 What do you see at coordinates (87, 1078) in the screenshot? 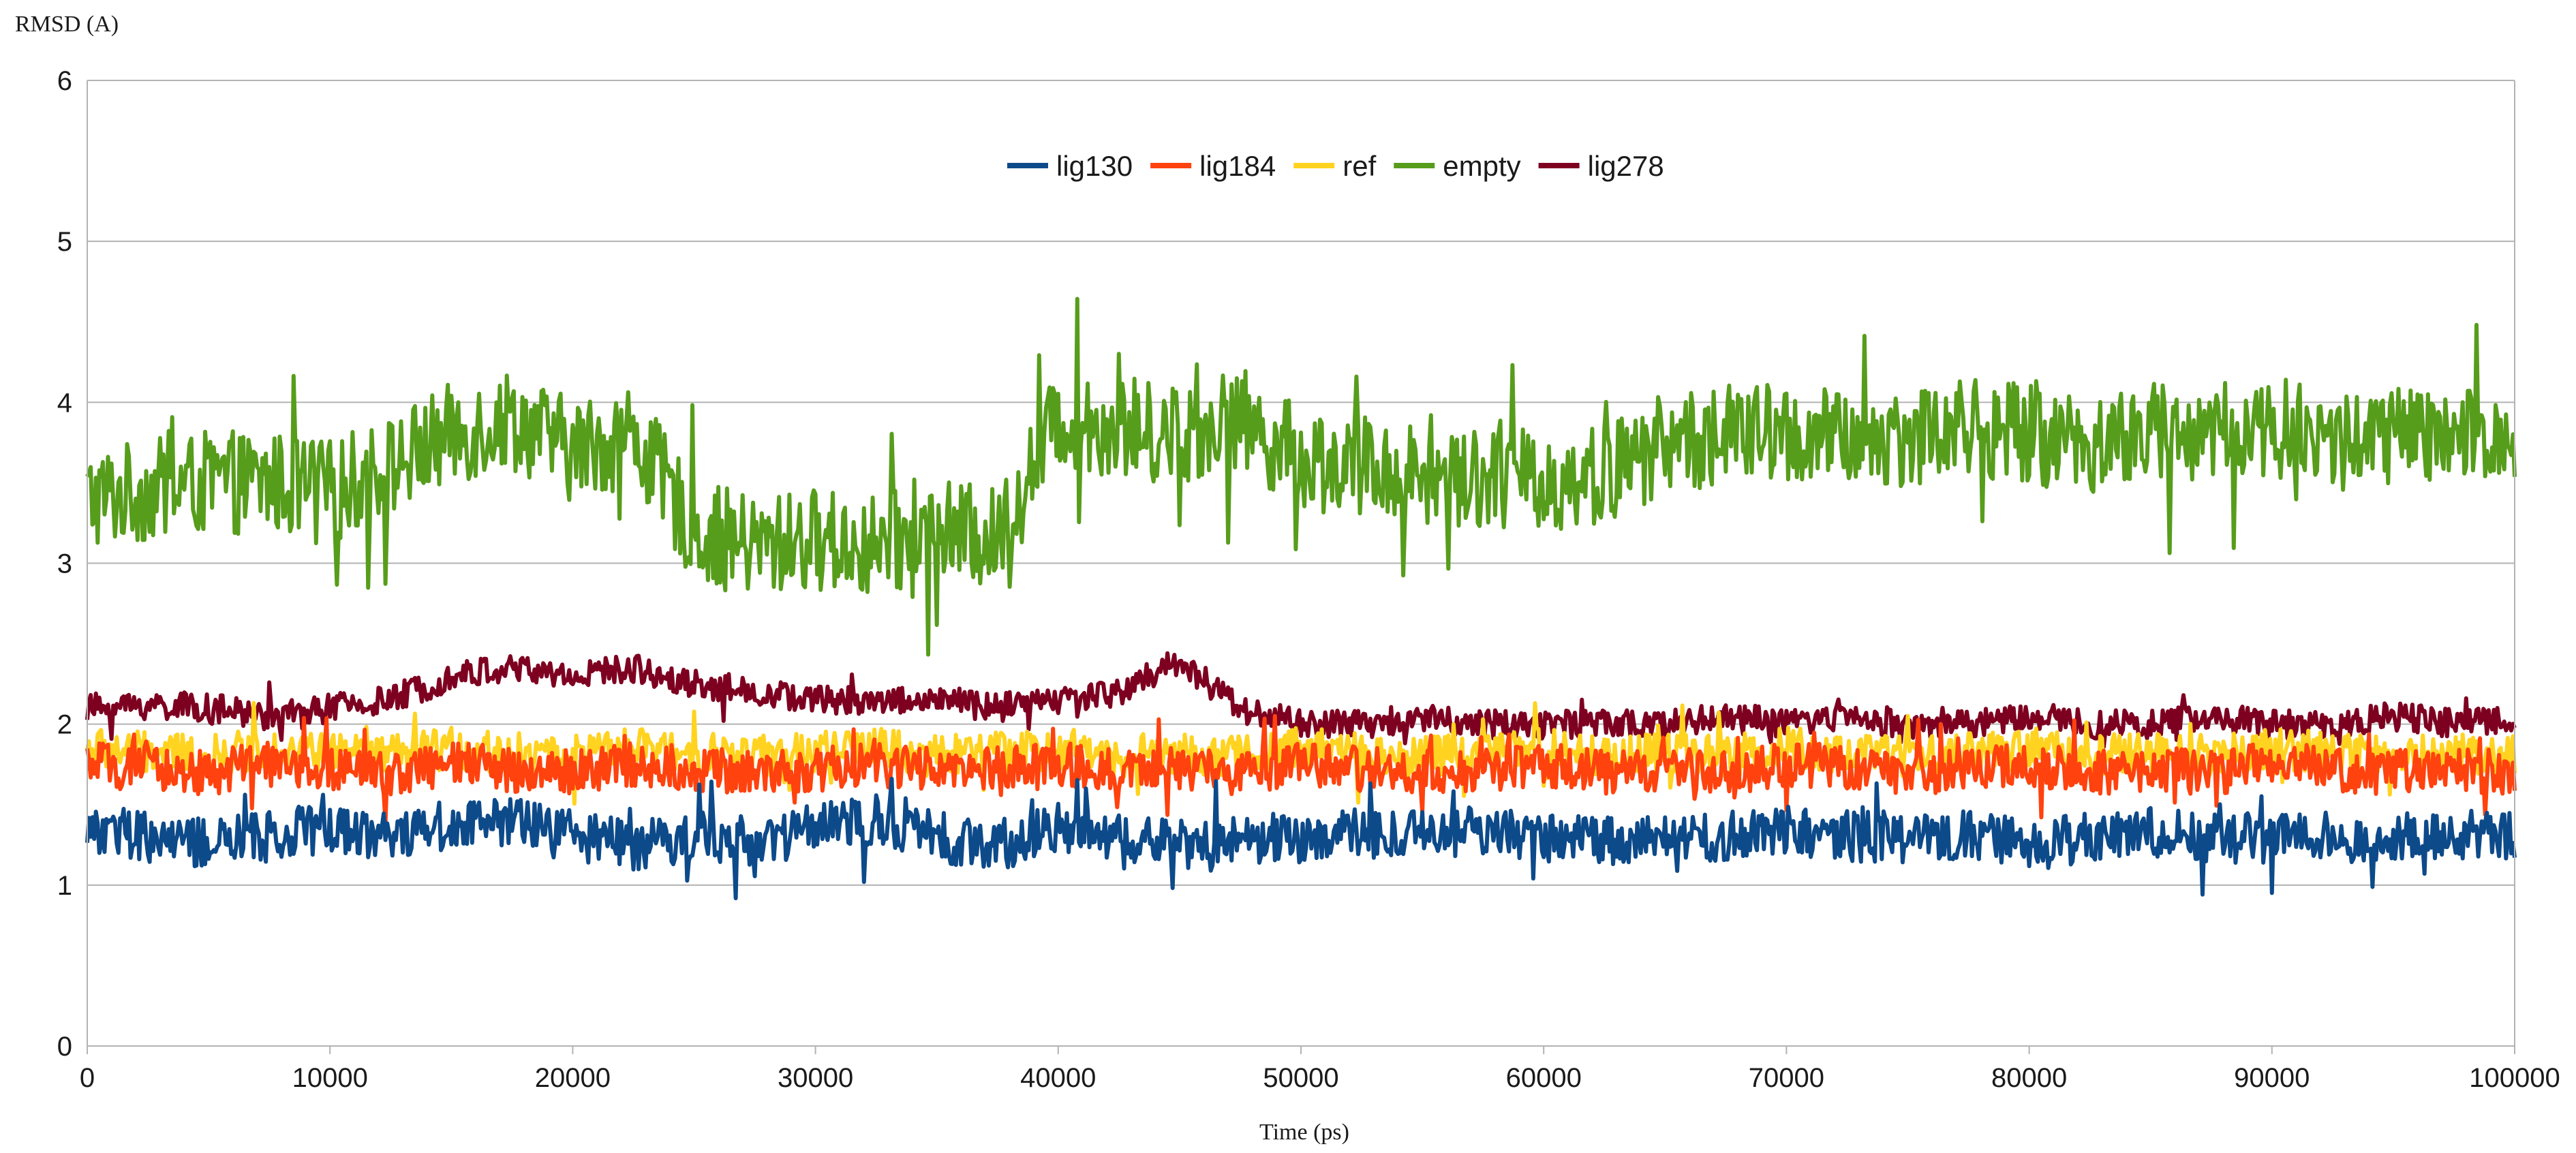
I see `x-tick-label: 0` at bounding box center [87, 1078].